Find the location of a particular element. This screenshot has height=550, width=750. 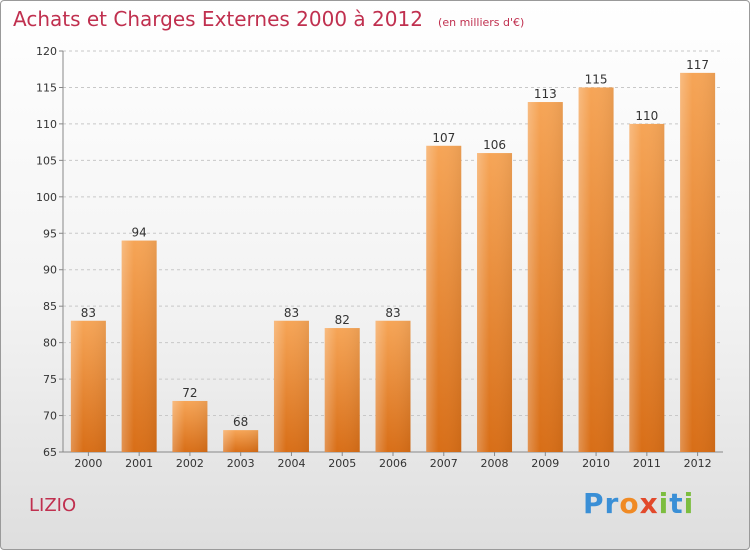

y-tick-label: 80 is located at coordinates (50, 343).